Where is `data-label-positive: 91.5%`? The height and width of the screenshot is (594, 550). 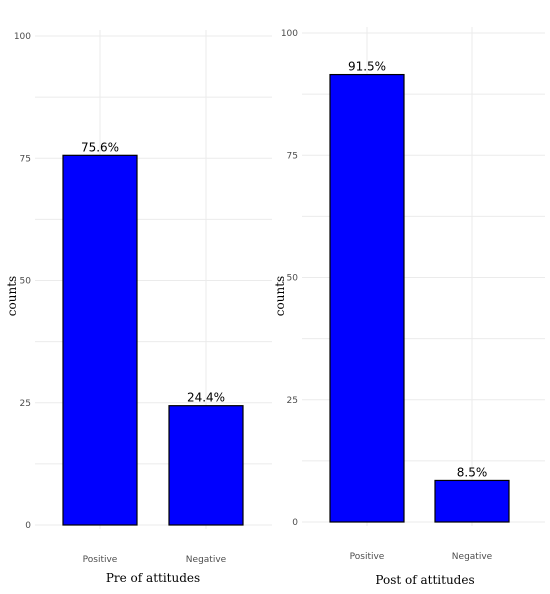 data-label-positive: 91.5% is located at coordinates (367, 67).